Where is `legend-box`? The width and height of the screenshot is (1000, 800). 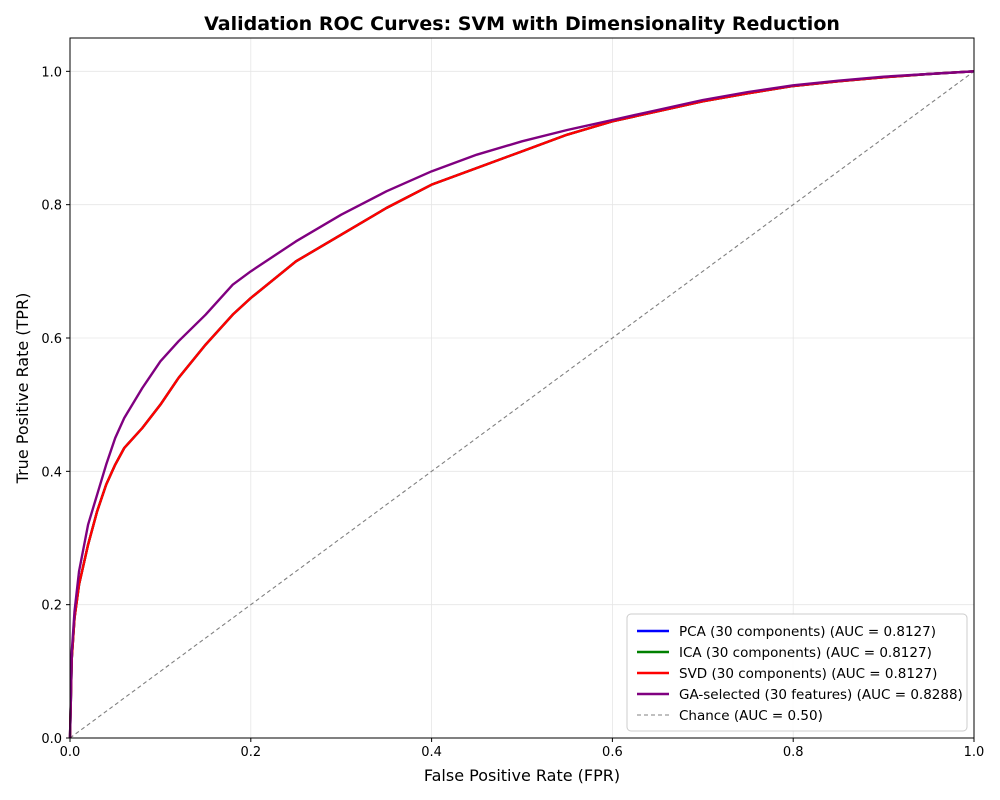
legend-box is located at coordinates (797, 672).